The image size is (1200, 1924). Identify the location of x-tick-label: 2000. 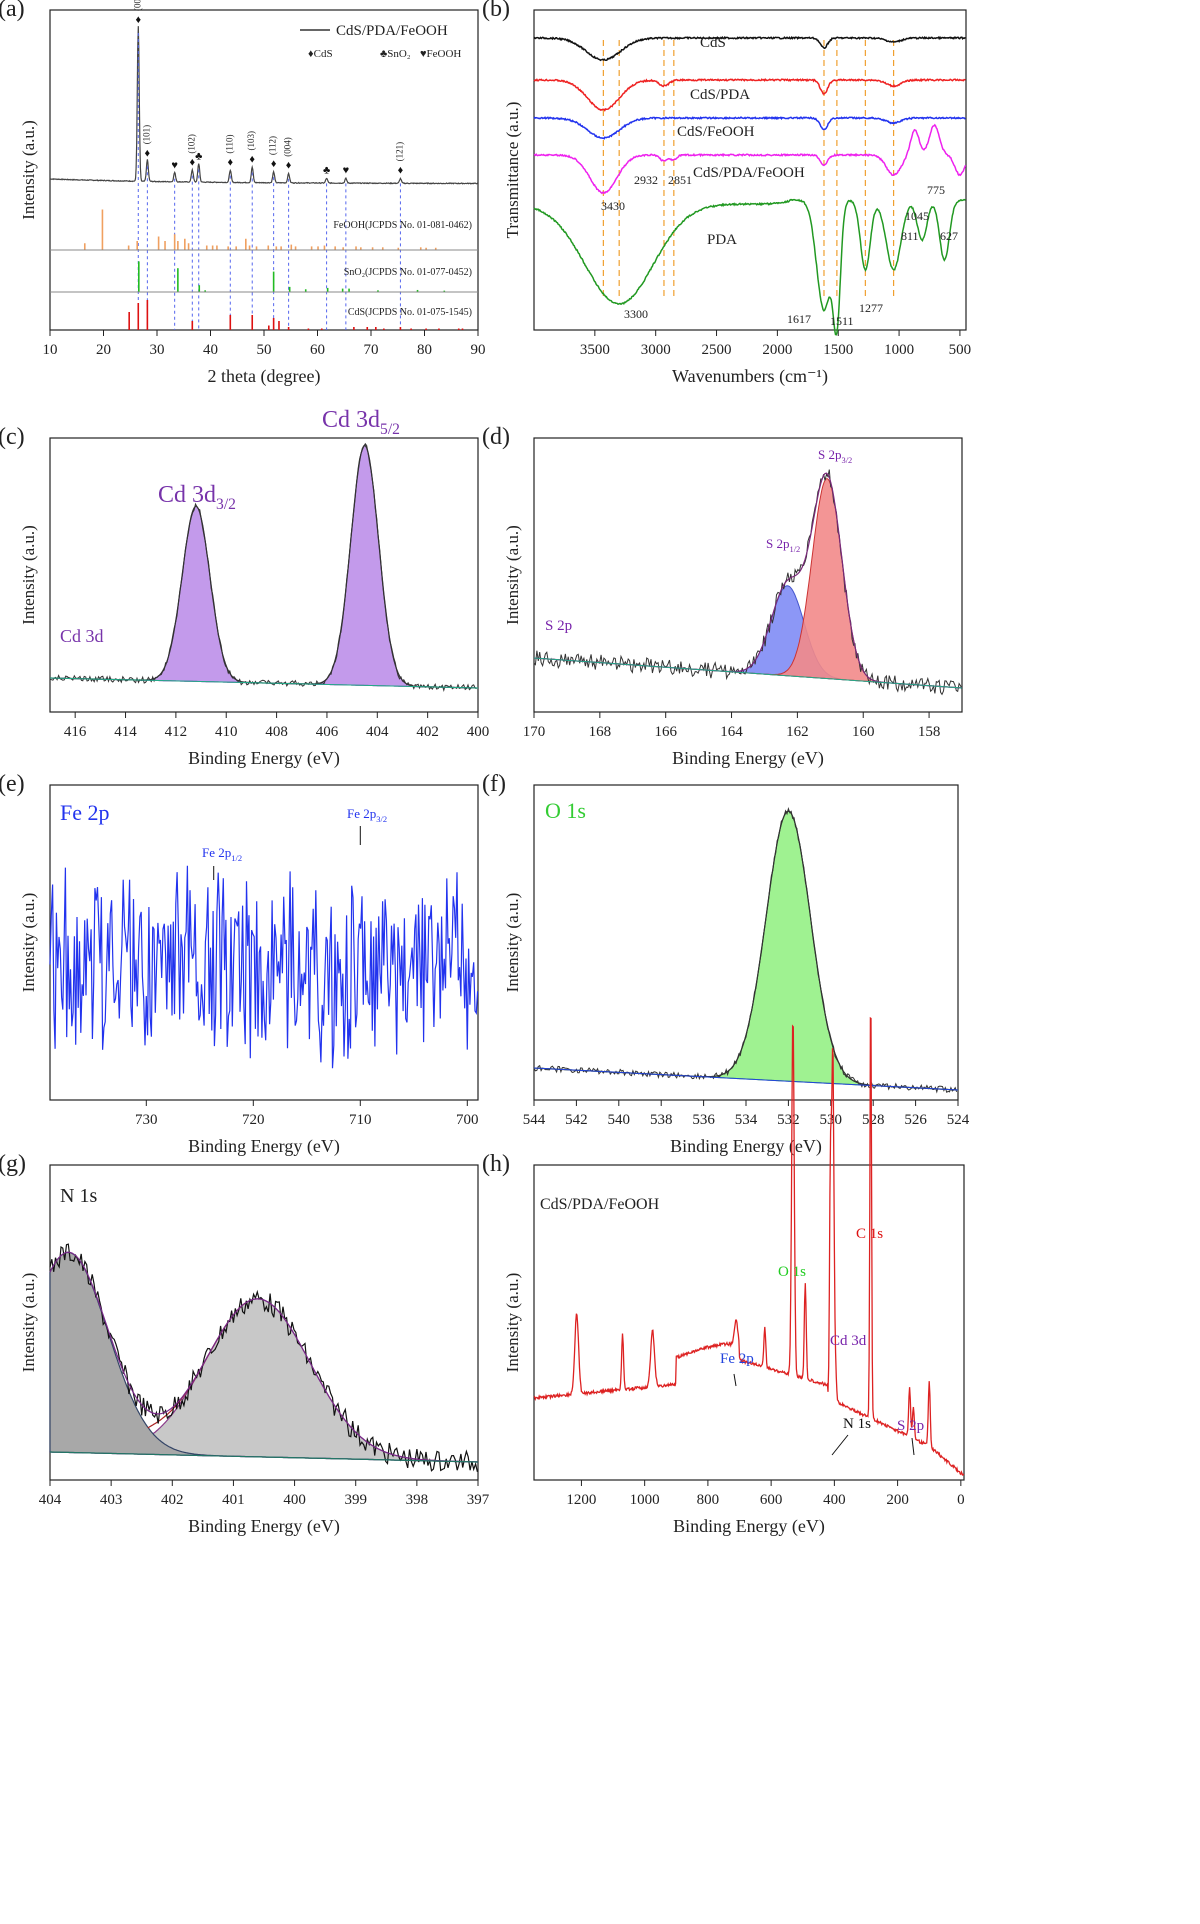
(777, 350).